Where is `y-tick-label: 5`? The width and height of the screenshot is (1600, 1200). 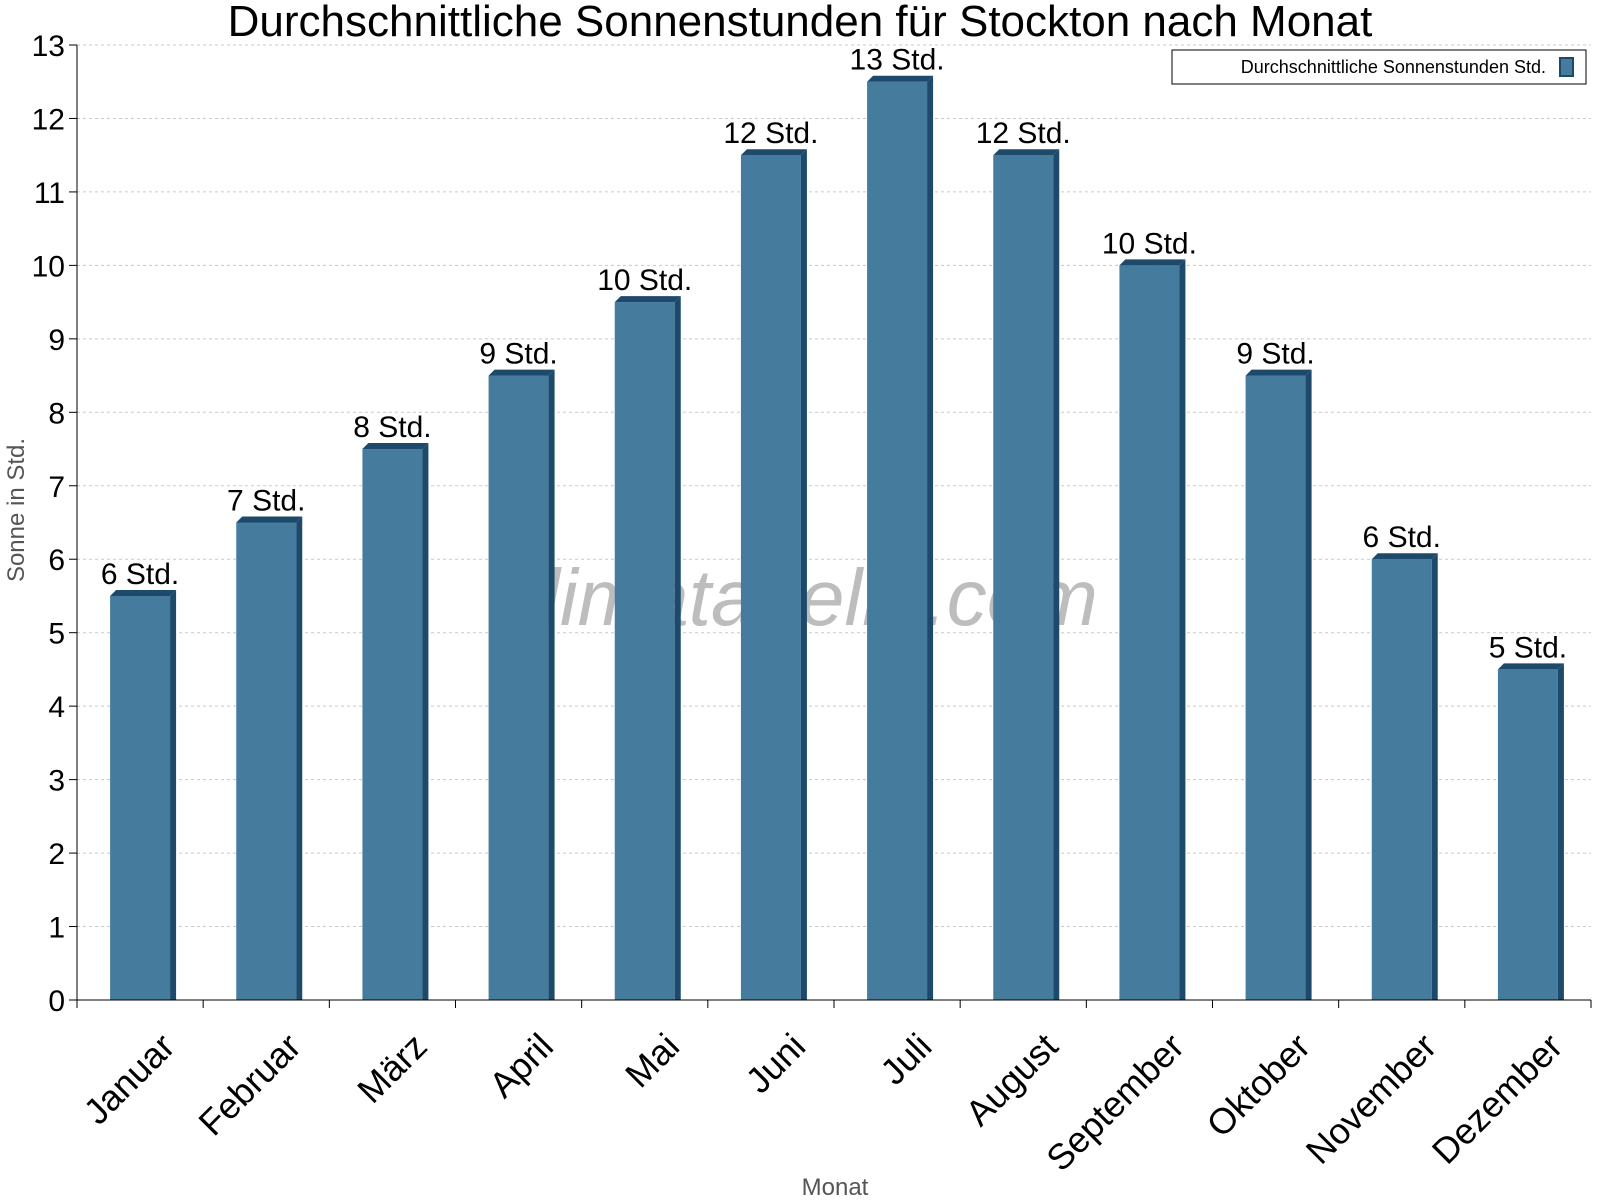 y-tick-label: 5 is located at coordinates (56, 634).